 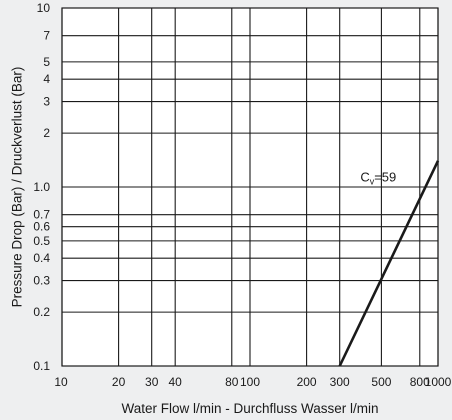 I want to click on y-tick-label: 3, so click(x=46, y=102).